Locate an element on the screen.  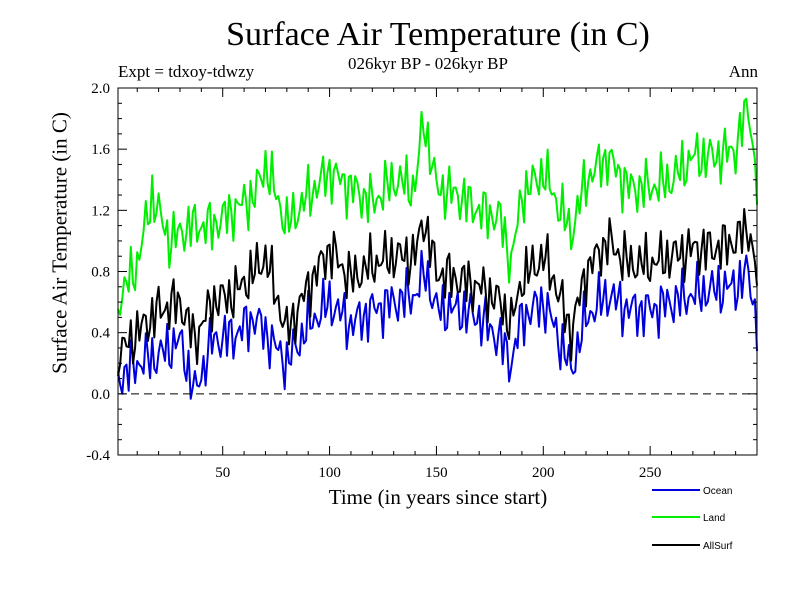
y-tick-label: -0.4 is located at coordinates (98, 456).